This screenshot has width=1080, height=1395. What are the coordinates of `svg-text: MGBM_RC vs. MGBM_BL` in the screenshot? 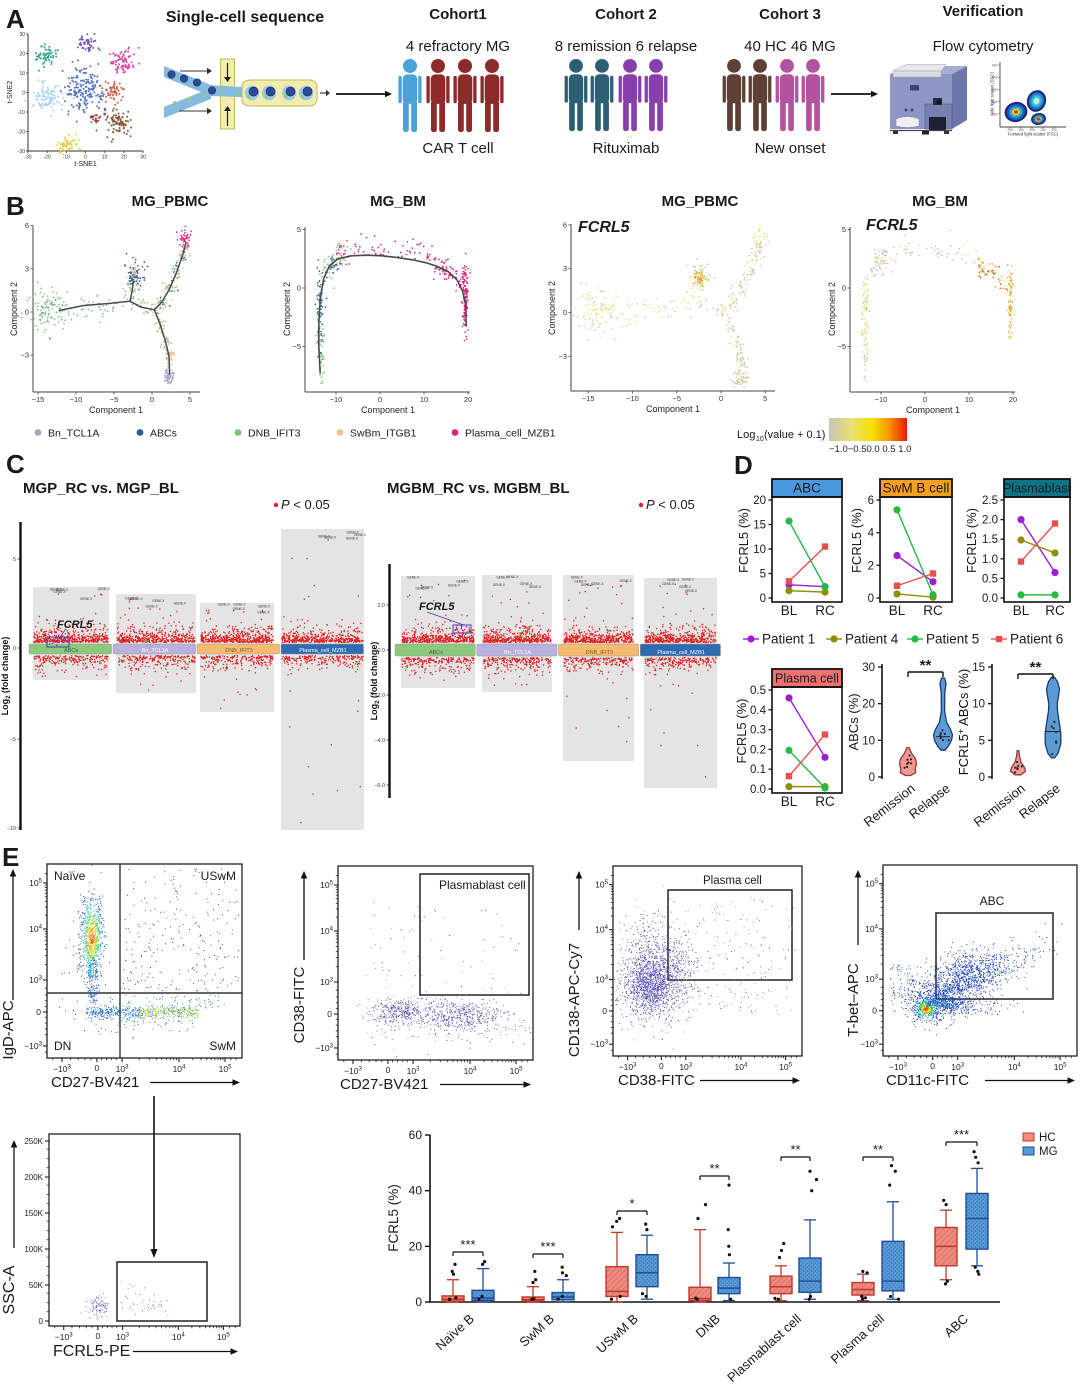 It's located at (478, 488).